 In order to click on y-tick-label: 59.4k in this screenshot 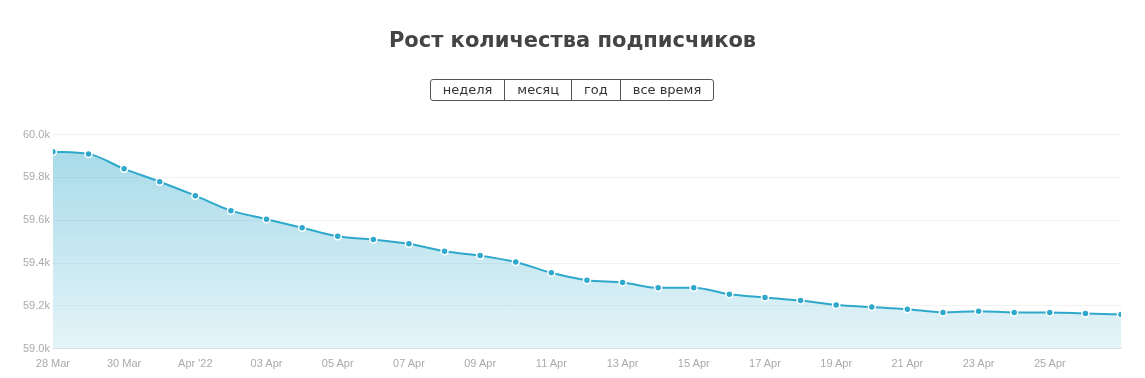, I will do `click(36, 262)`.